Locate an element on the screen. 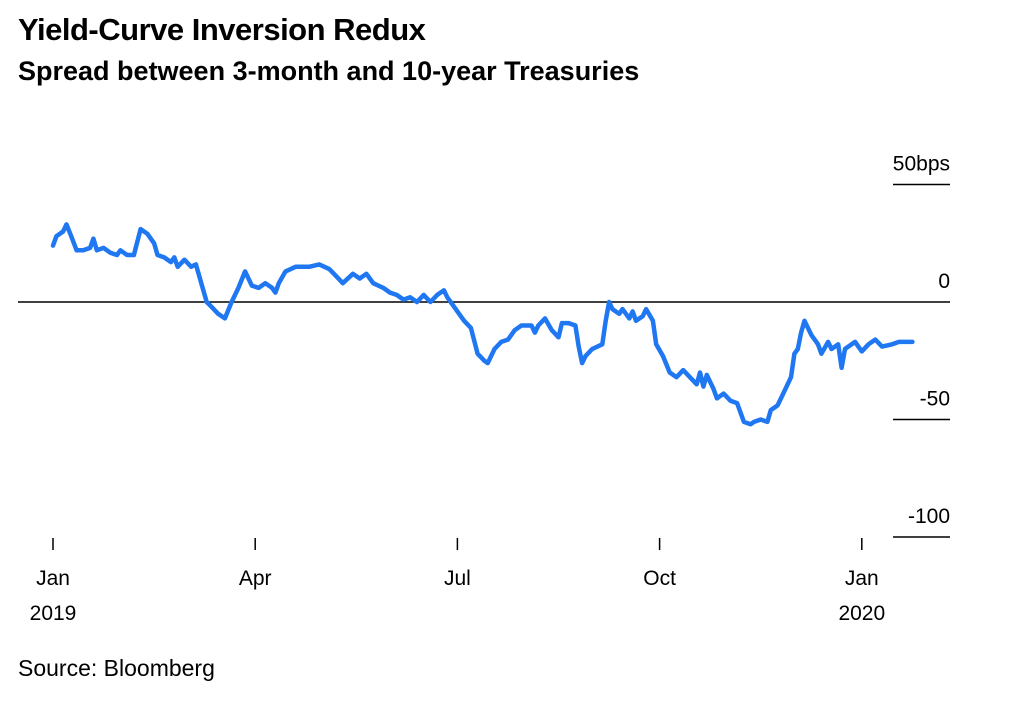 The width and height of the screenshot is (1010, 720). x-tick-year-label: 2020 is located at coordinates (861, 613).